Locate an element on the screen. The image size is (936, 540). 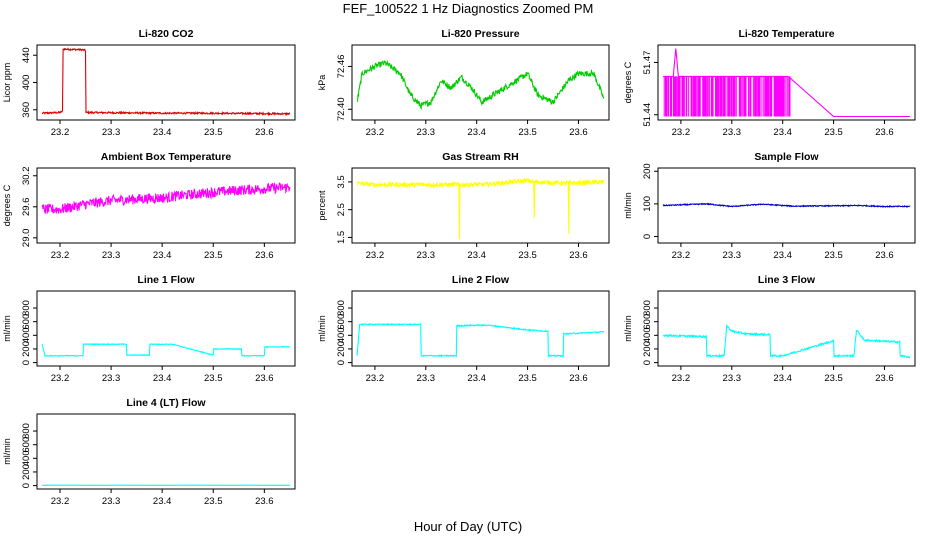
panel-title: Li-820 Temperature is located at coordinates (786, 34).